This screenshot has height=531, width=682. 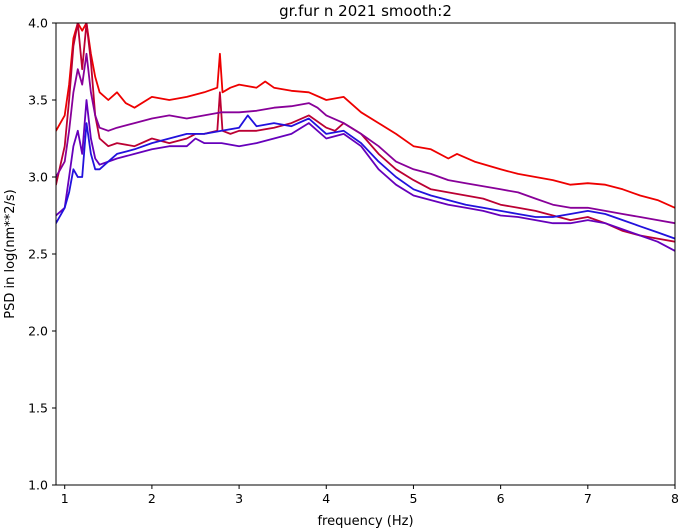 I want to click on x-tick-label: 8, so click(x=675, y=498).